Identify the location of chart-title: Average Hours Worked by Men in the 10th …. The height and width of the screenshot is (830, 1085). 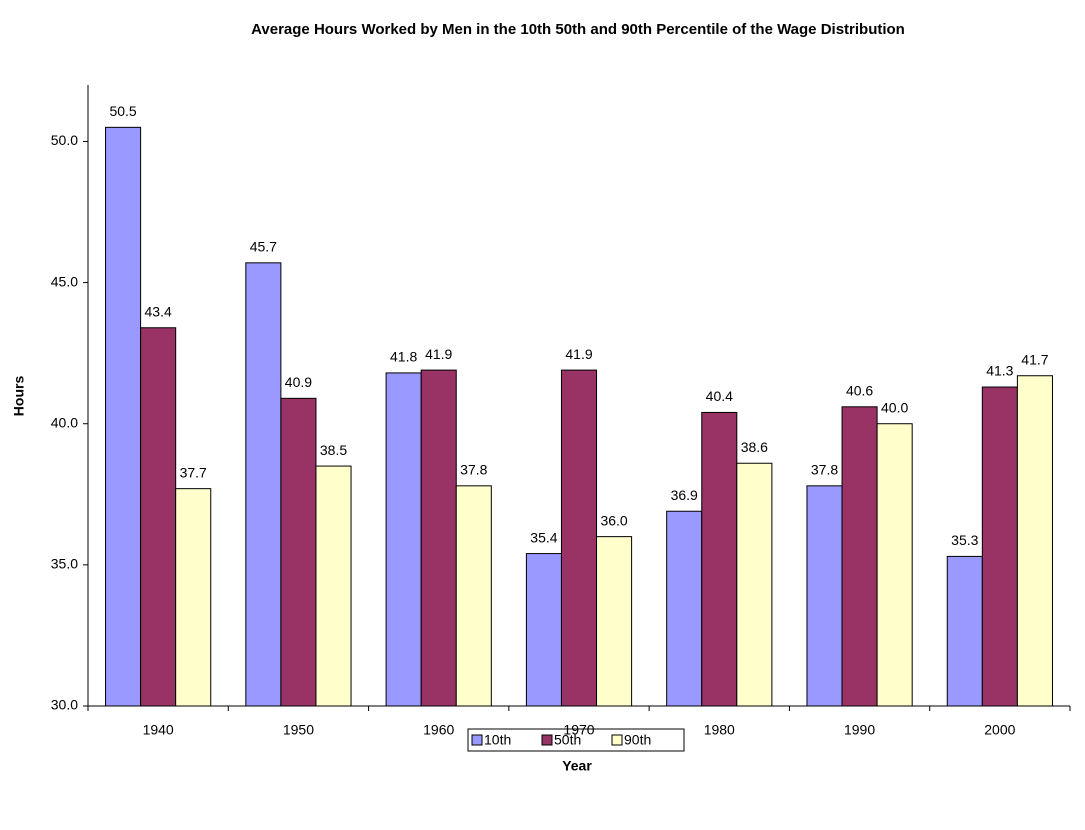
(578, 29).